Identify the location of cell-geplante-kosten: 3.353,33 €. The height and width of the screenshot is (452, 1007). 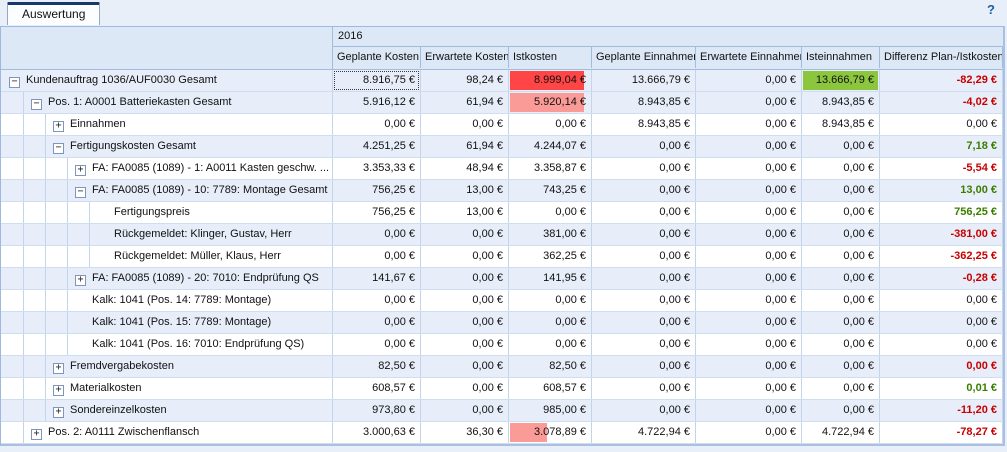
(377, 168).